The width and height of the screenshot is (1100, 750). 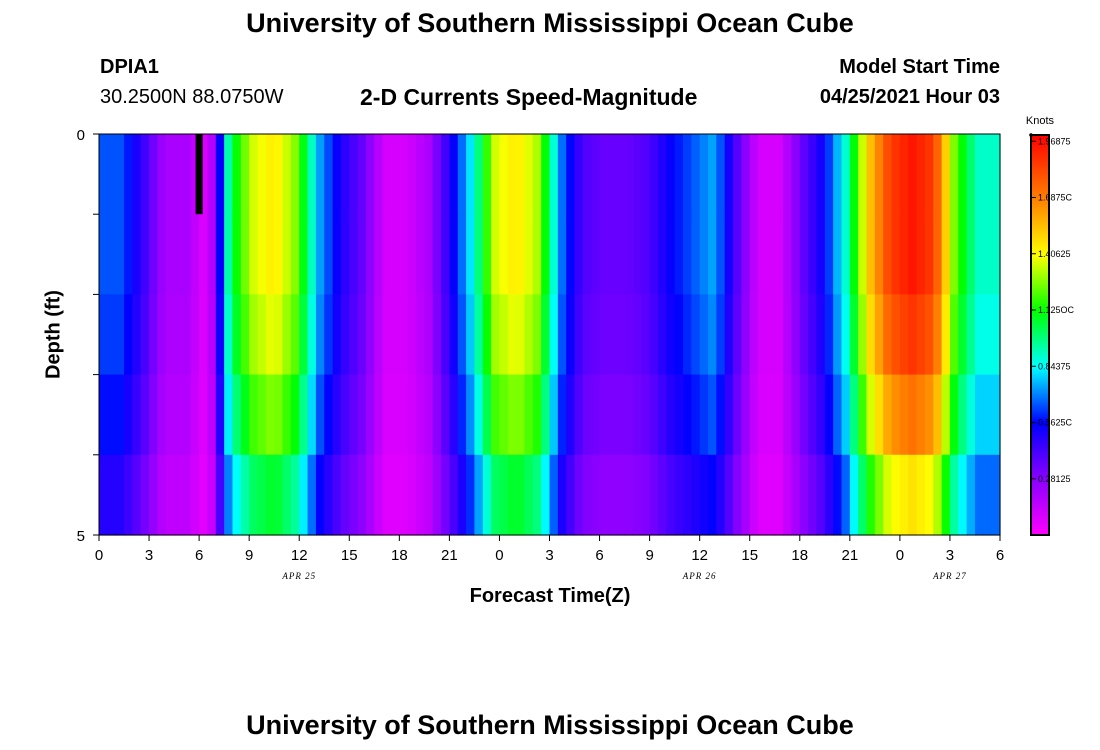 What do you see at coordinates (649, 555) in the screenshot?
I see `x-tick-label: 9` at bounding box center [649, 555].